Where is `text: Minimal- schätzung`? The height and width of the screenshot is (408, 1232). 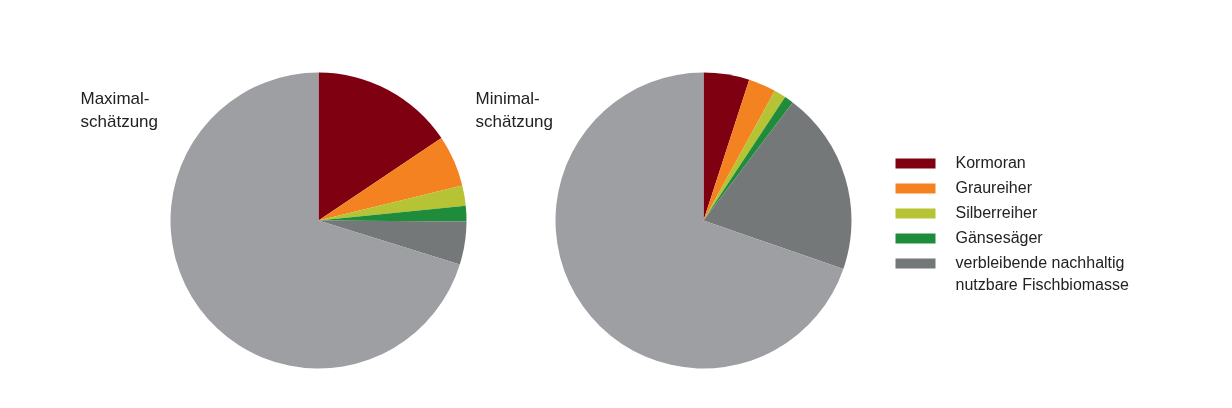
text: Minimal- schätzung is located at coordinates (514, 110).